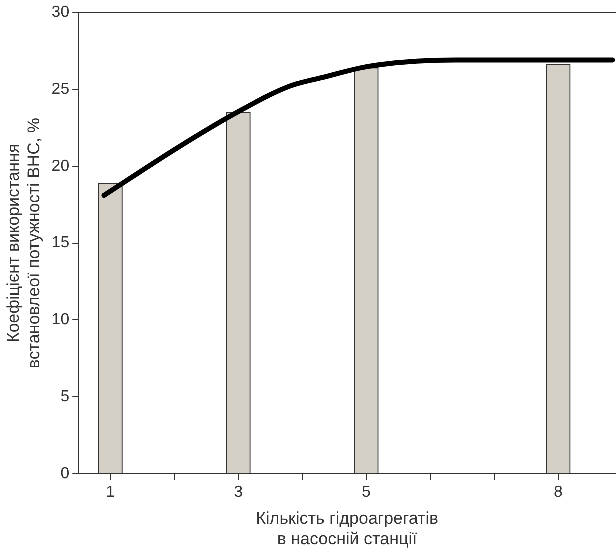 This screenshot has width=616, height=554. What do you see at coordinates (111, 493) in the screenshot?
I see `x-tick-label: 1` at bounding box center [111, 493].